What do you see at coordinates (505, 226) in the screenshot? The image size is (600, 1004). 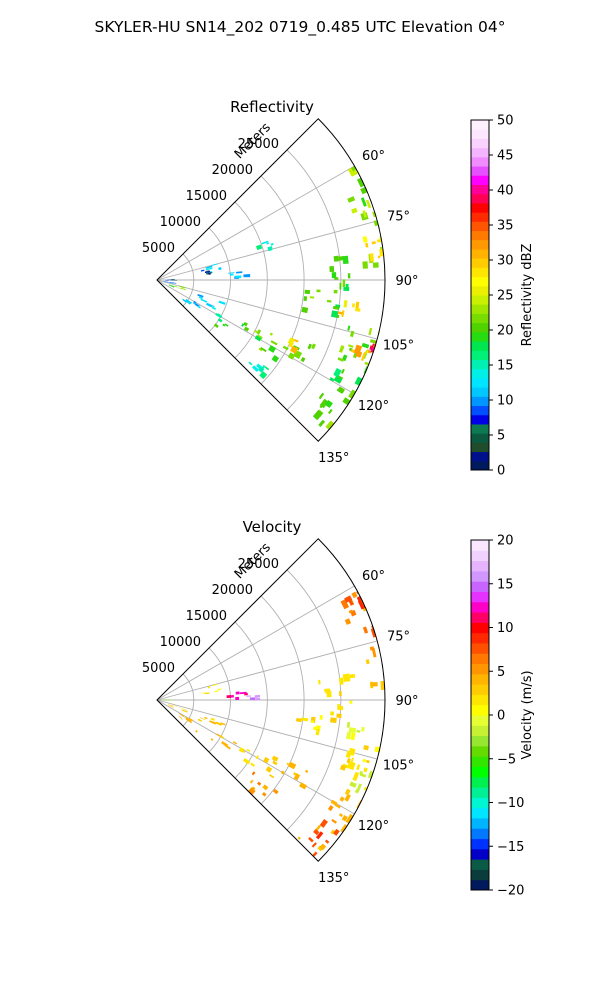 I see `colorbar-tick-label: 35` at bounding box center [505, 226].